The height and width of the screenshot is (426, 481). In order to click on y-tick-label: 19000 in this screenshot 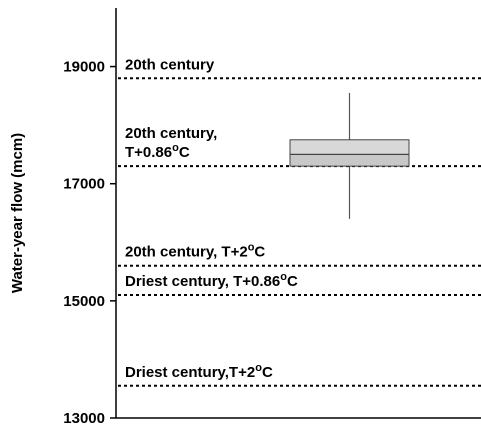, I will do `click(84, 67)`.